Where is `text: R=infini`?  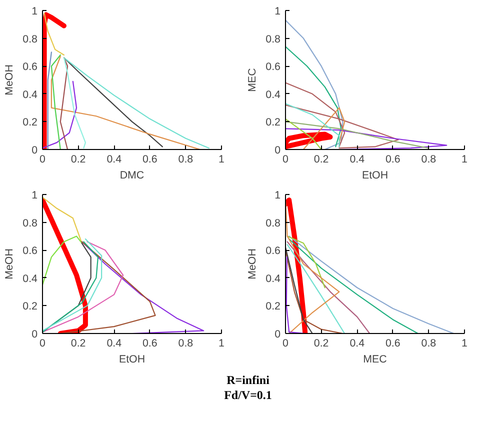
text: R=infini is located at coordinates (248, 380).